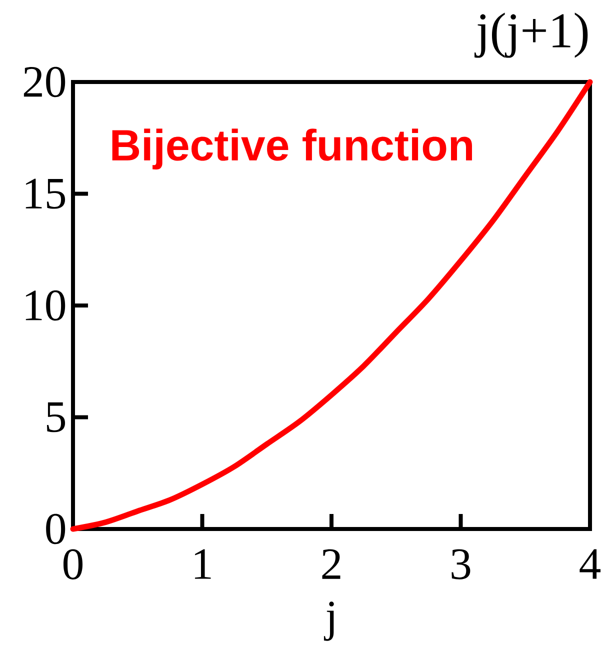 This screenshot has height=649, width=603. I want to click on x-tick-label: 1, so click(202, 564).